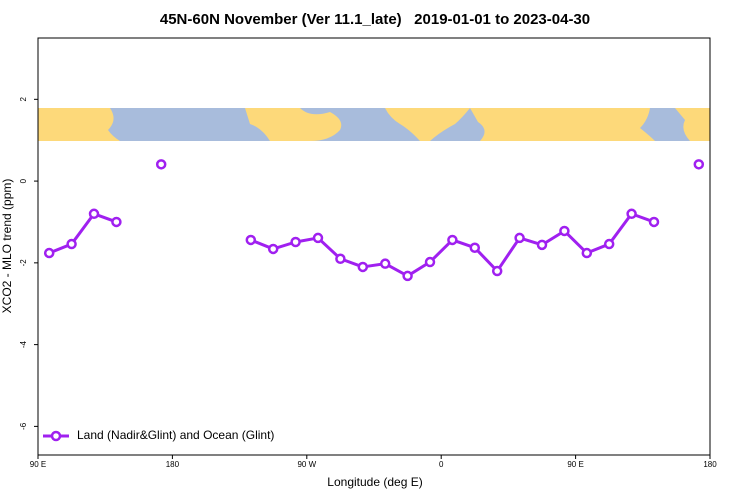 The height and width of the screenshot is (500, 750). I want to click on x-axis-label: Longitude (deg E), so click(374, 482).